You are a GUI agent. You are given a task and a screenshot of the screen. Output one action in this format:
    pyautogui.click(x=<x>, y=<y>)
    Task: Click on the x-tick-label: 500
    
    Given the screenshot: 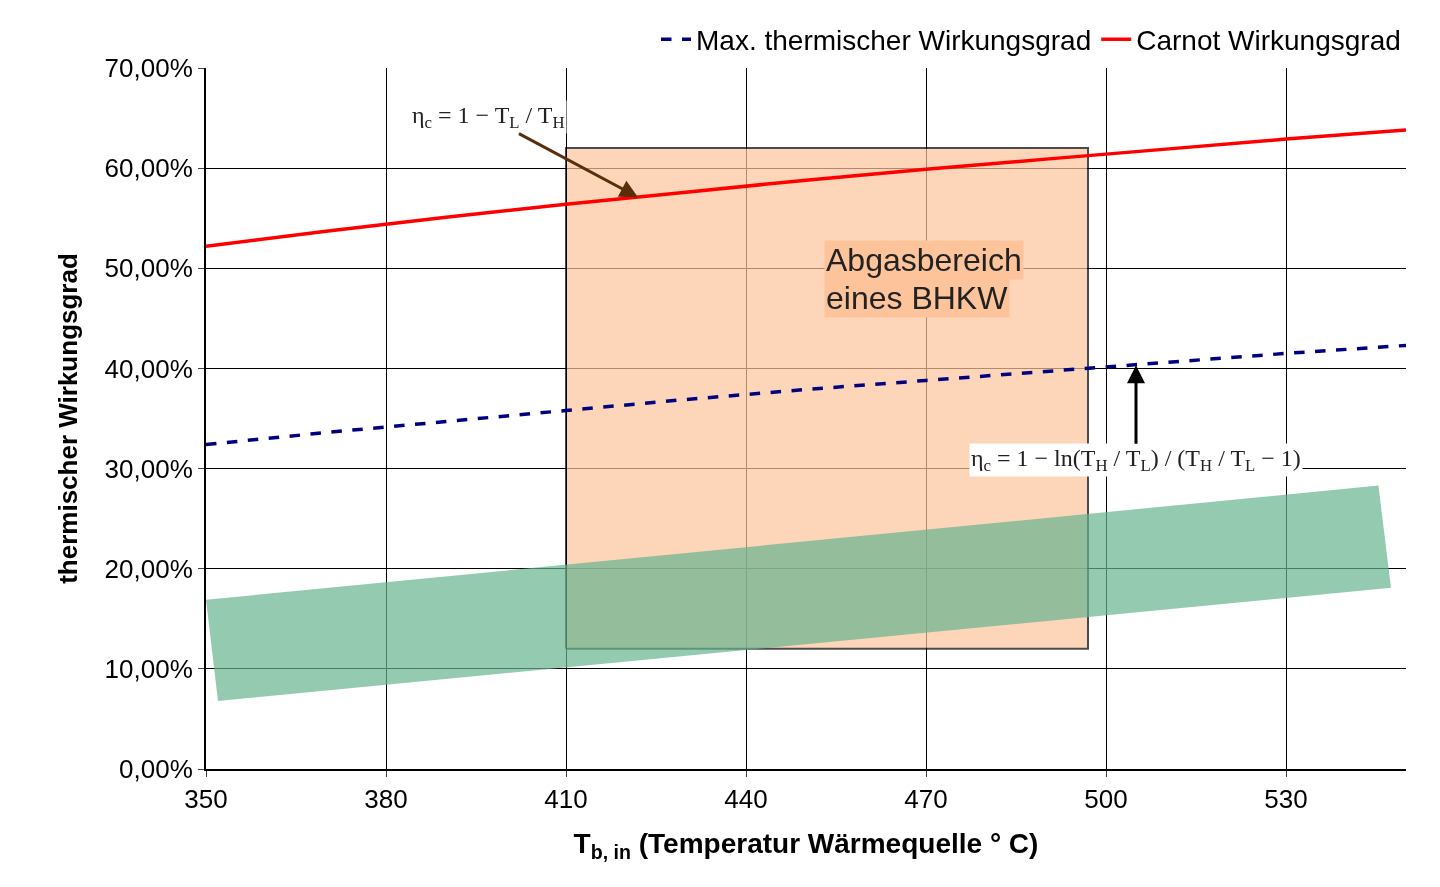 What is the action you would take?
    pyautogui.click(x=1106, y=799)
    